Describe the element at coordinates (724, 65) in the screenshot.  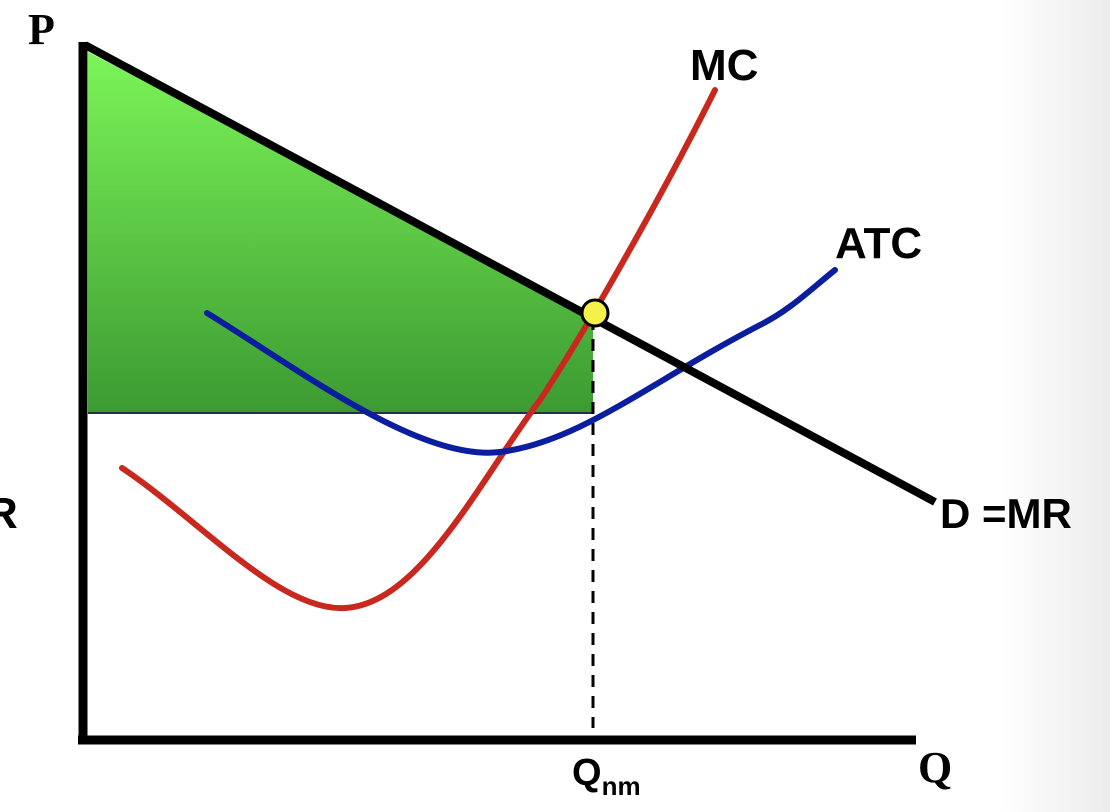
I see `mc-label: MC` at that location.